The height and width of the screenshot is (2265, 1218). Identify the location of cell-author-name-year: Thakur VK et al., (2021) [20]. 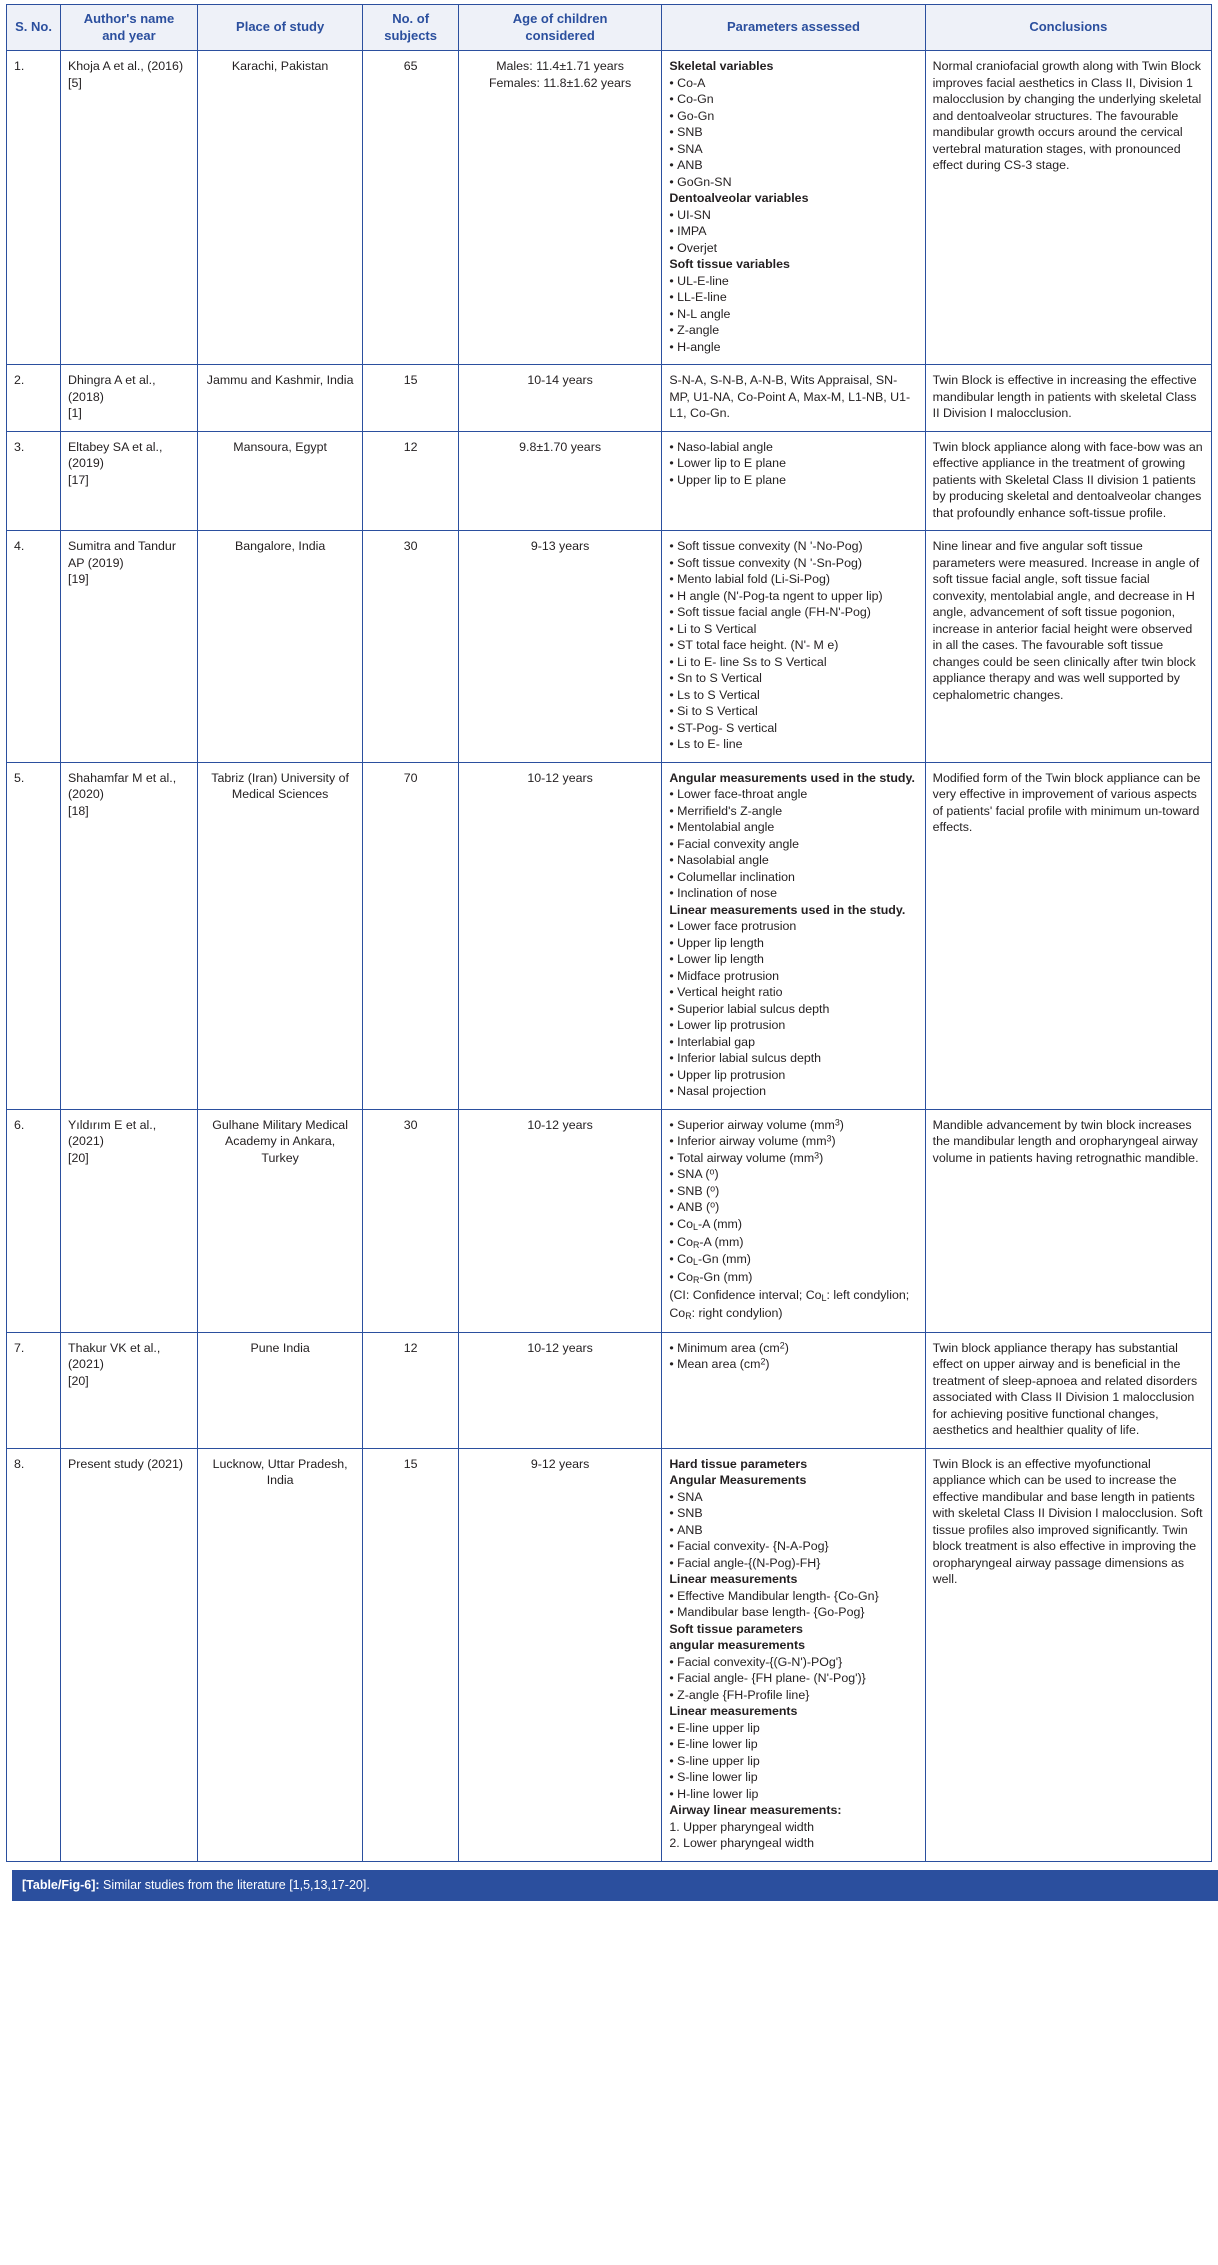
(129, 1390).